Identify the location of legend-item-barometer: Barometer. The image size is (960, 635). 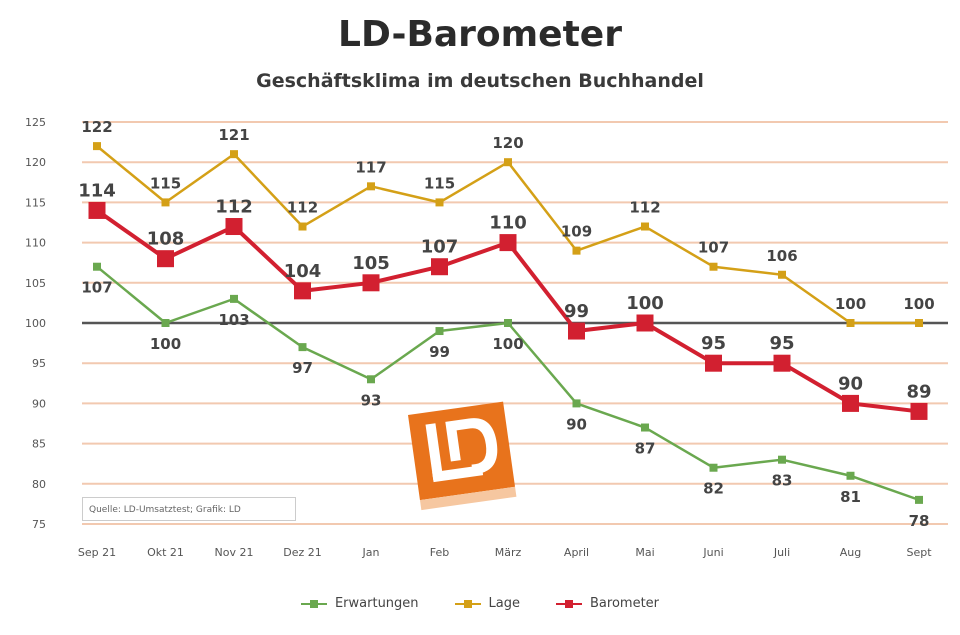
(607, 603).